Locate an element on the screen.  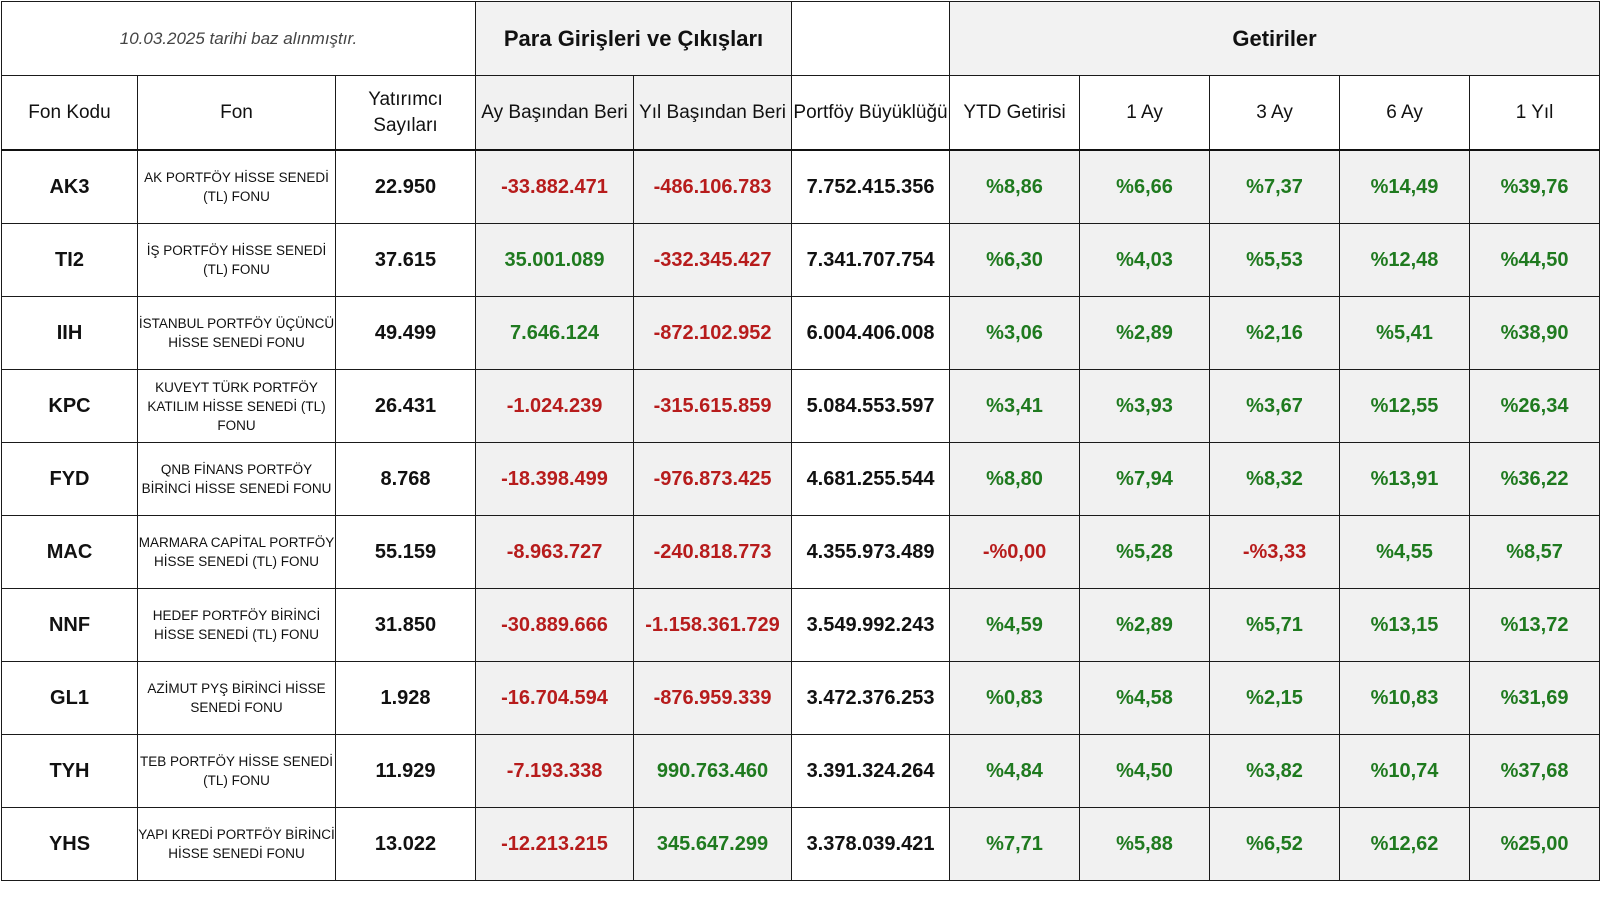
cell-code: YHS is located at coordinates (69, 844).